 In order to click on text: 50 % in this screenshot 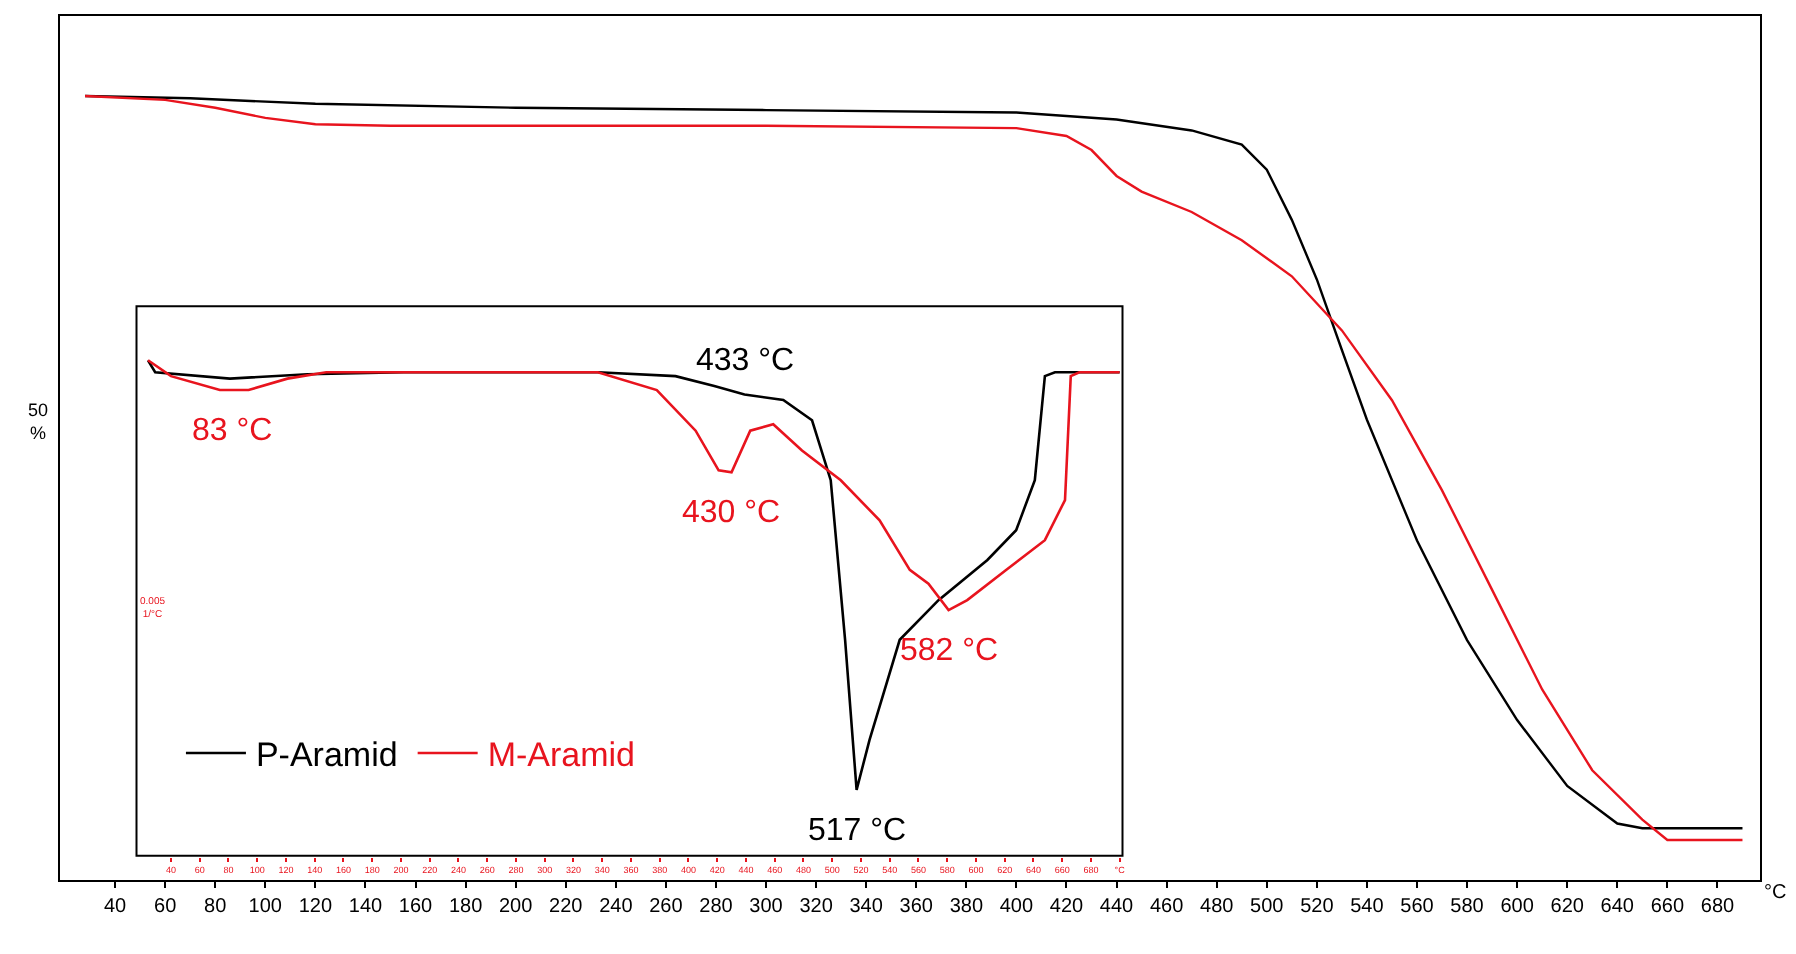, I will do `click(38, 422)`.